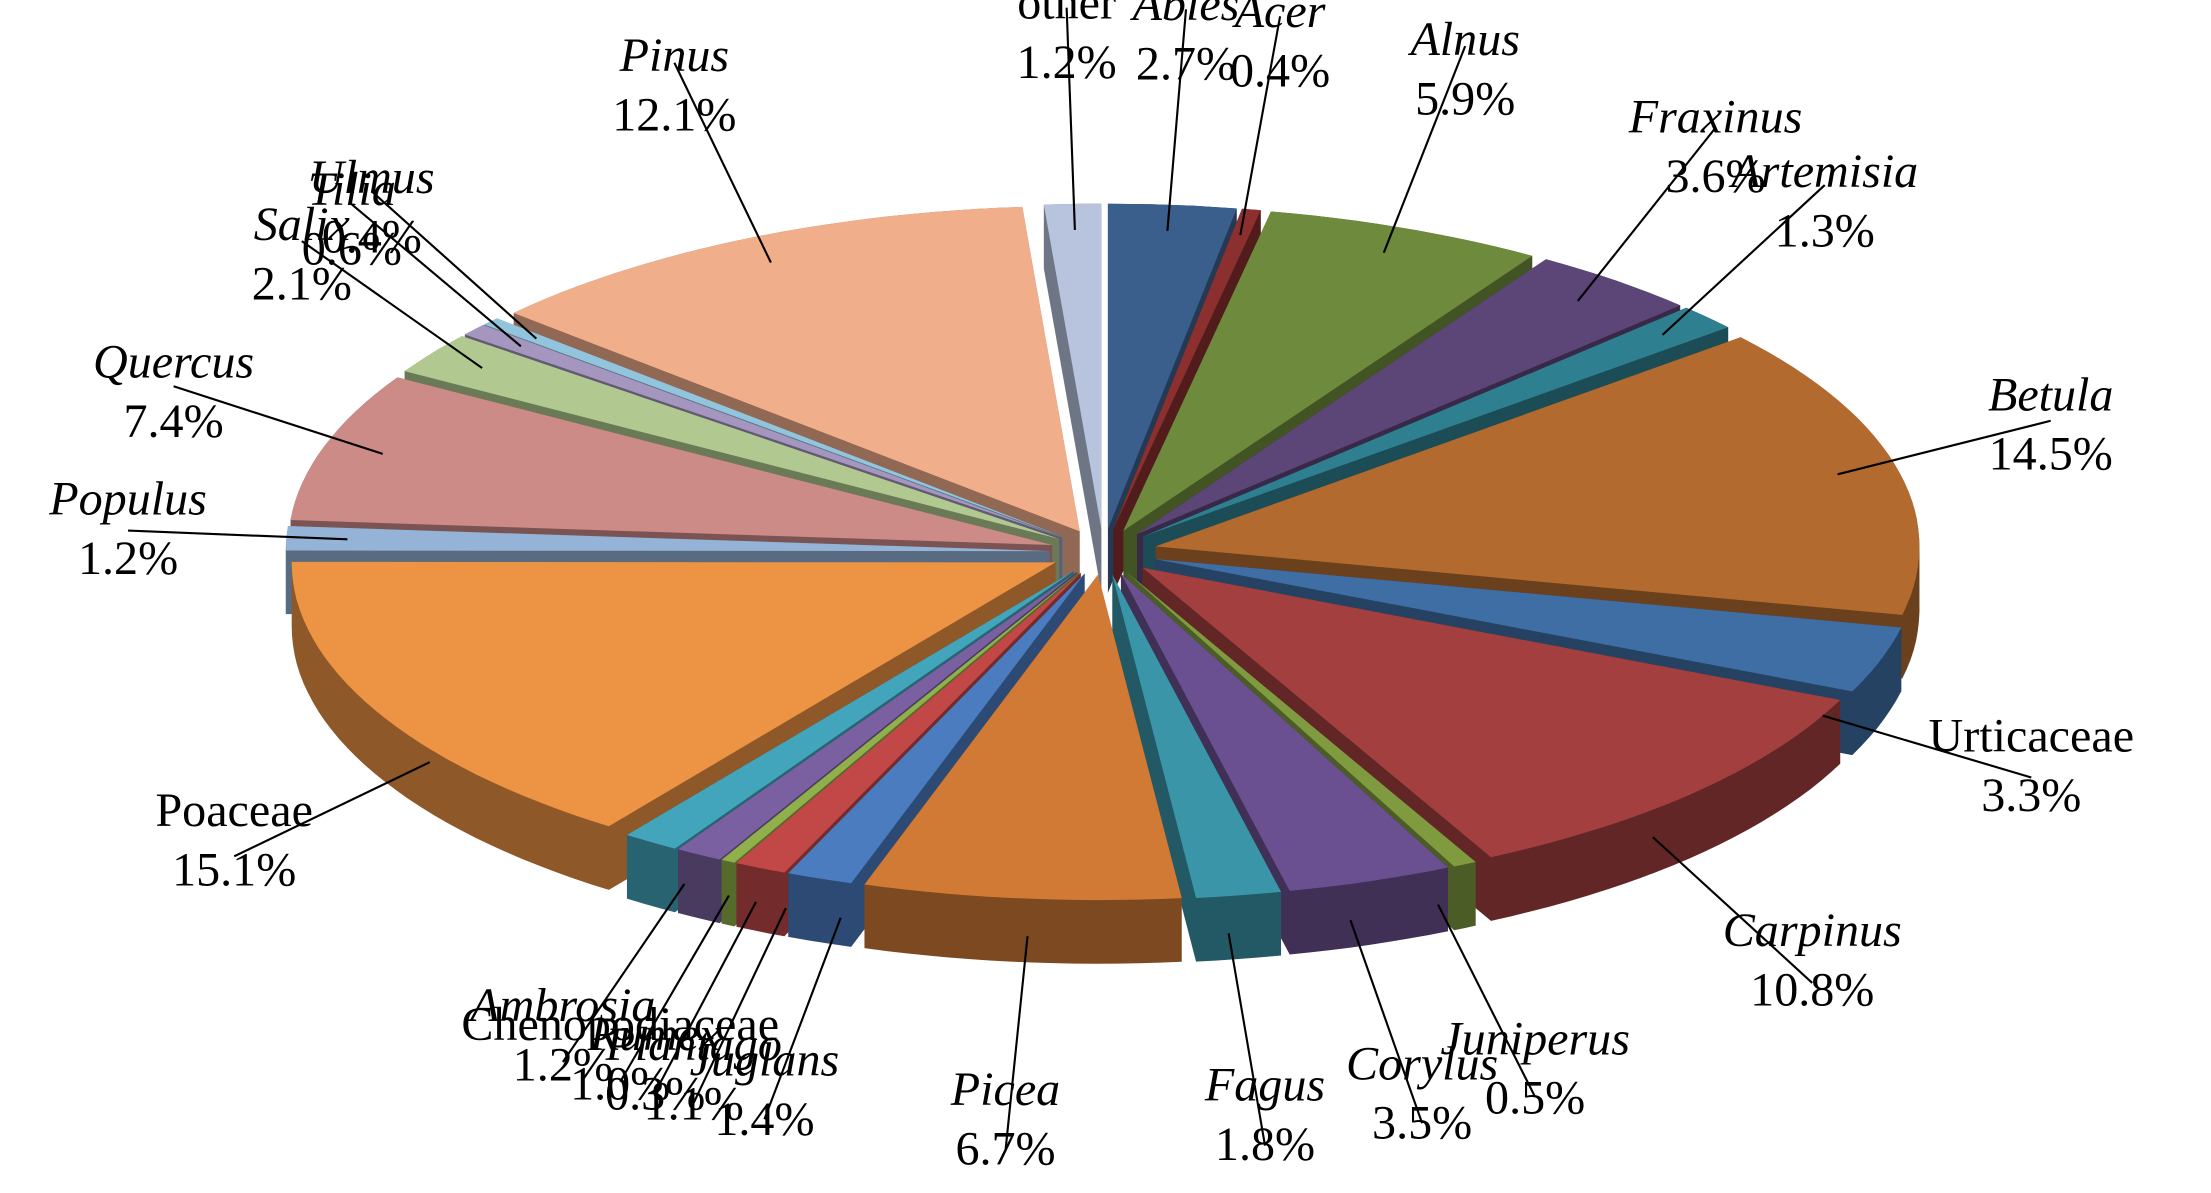  I want to click on slice-value-label: 3.6%, so click(1715, 176).